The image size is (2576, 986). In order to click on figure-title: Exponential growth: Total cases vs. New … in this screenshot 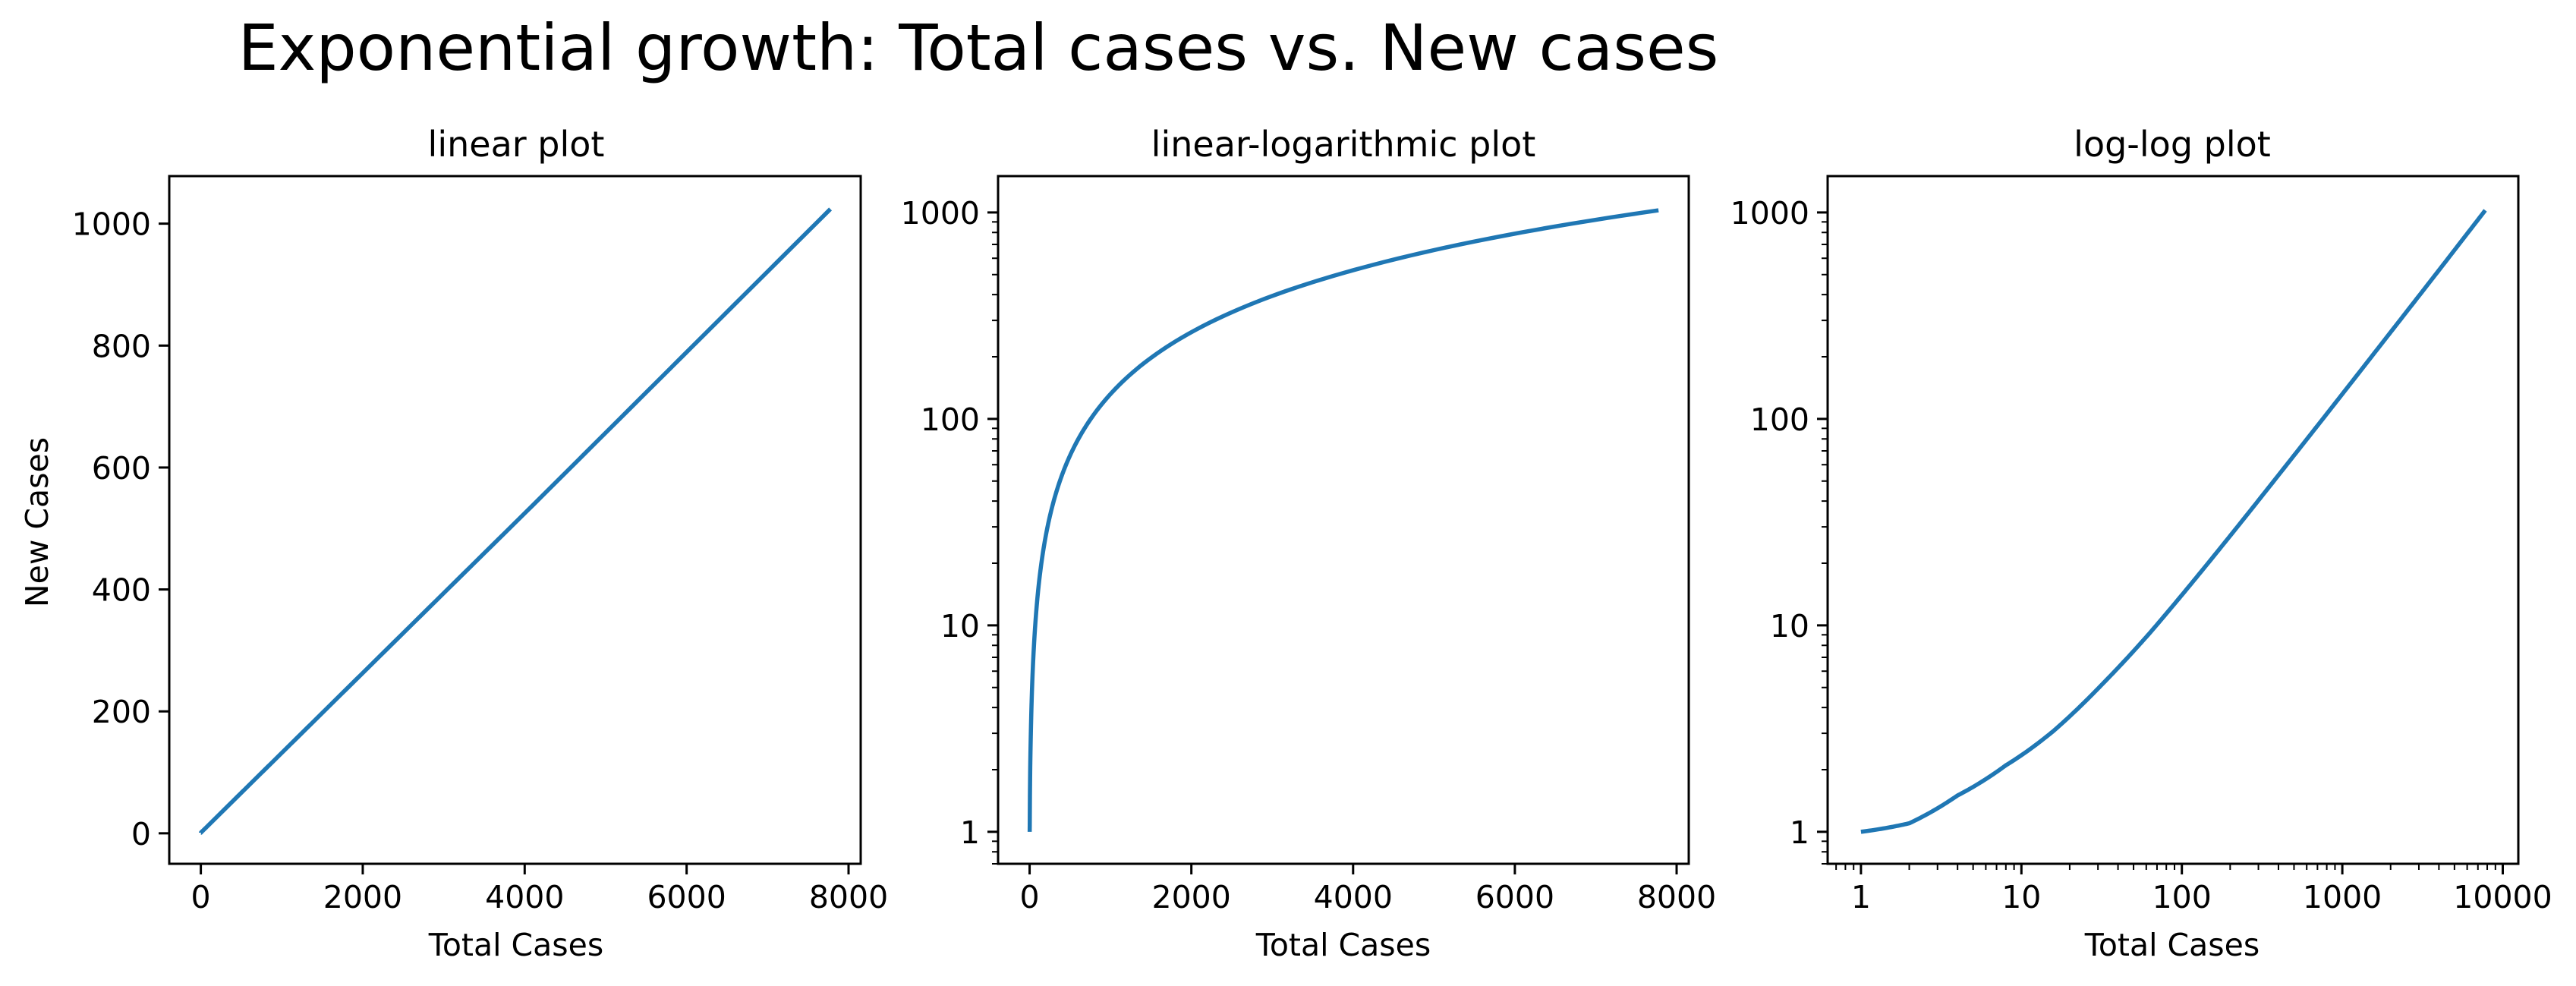, I will do `click(978, 48)`.